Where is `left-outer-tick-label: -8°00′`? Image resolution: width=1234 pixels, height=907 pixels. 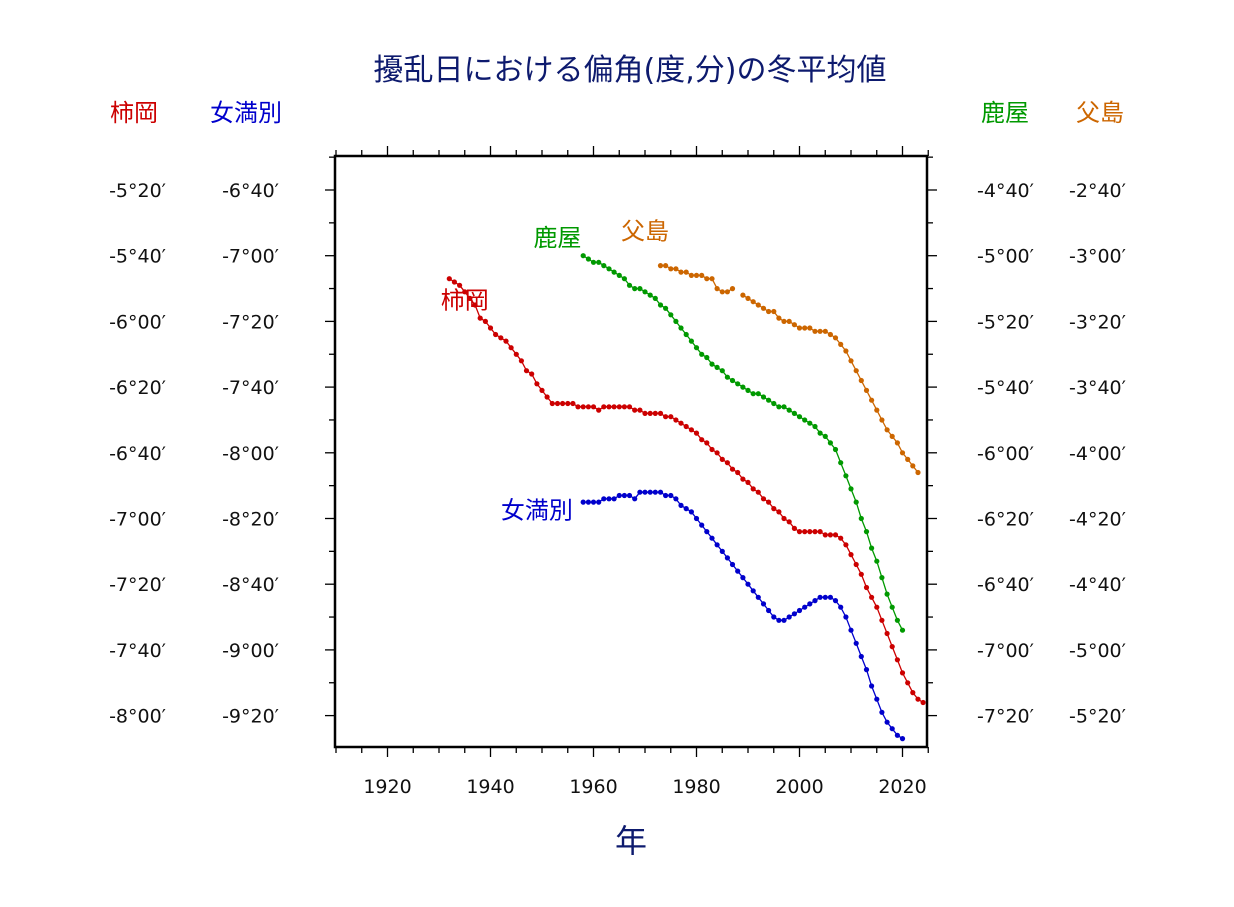
left-outer-tick-label: -8°00′ is located at coordinates (137, 717).